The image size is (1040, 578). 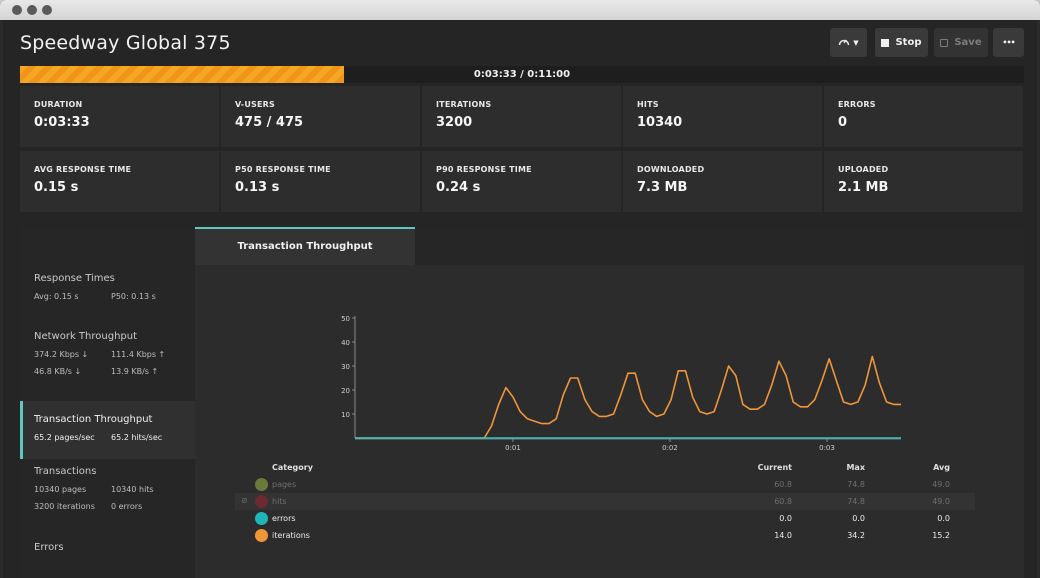 What do you see at coordinates (320, 181) in the screenshot?
I see `stat-p50-response-time: P50 RESPONSE TIME 0.13 s` at bounding box center [320, 181].